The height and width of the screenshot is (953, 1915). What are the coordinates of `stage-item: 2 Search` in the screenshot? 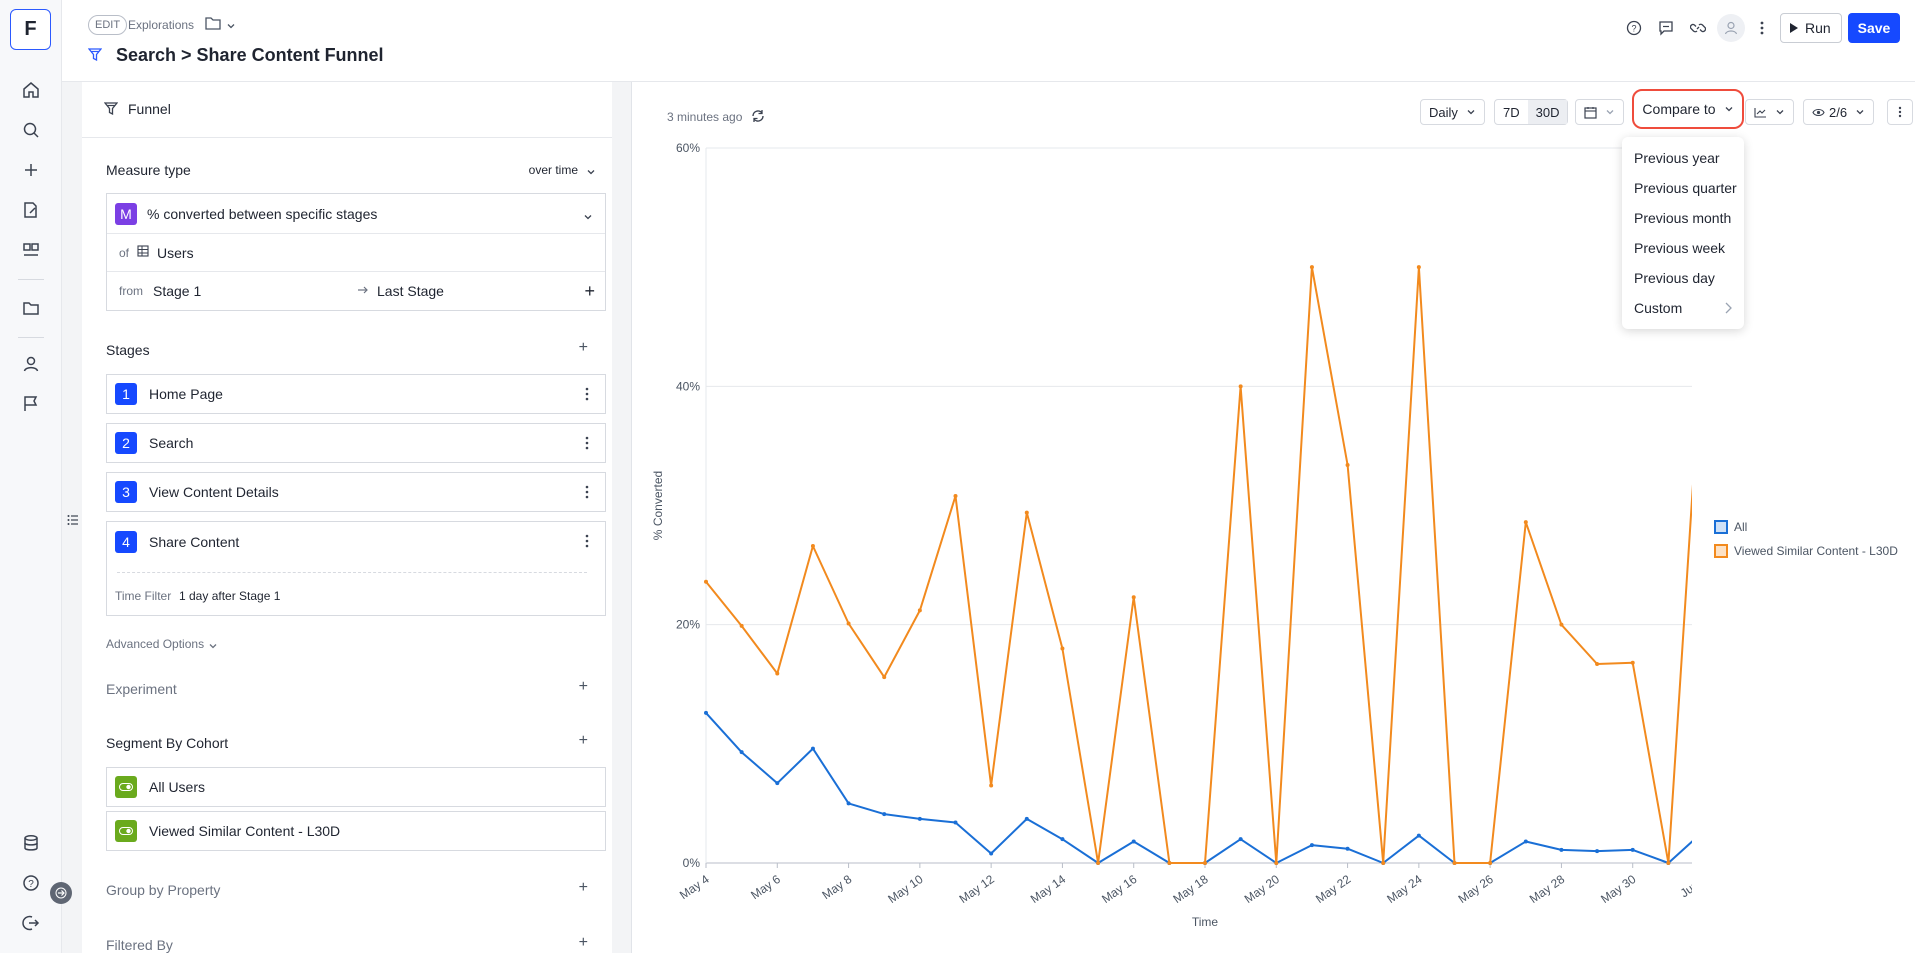 It's located at (356, 443).